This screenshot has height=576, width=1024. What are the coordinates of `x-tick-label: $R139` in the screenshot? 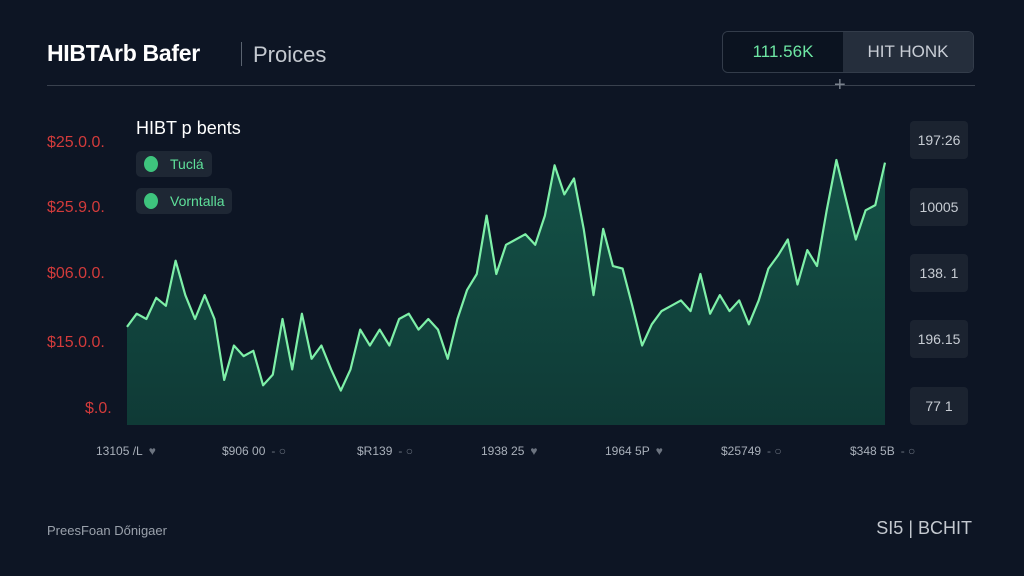 It's located at (375, 451).